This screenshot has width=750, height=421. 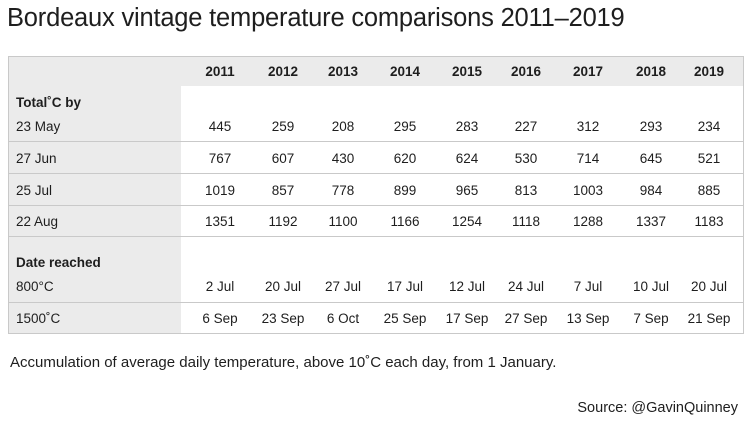 I want to click on table-cell: 295, so click(x=405, y=126).